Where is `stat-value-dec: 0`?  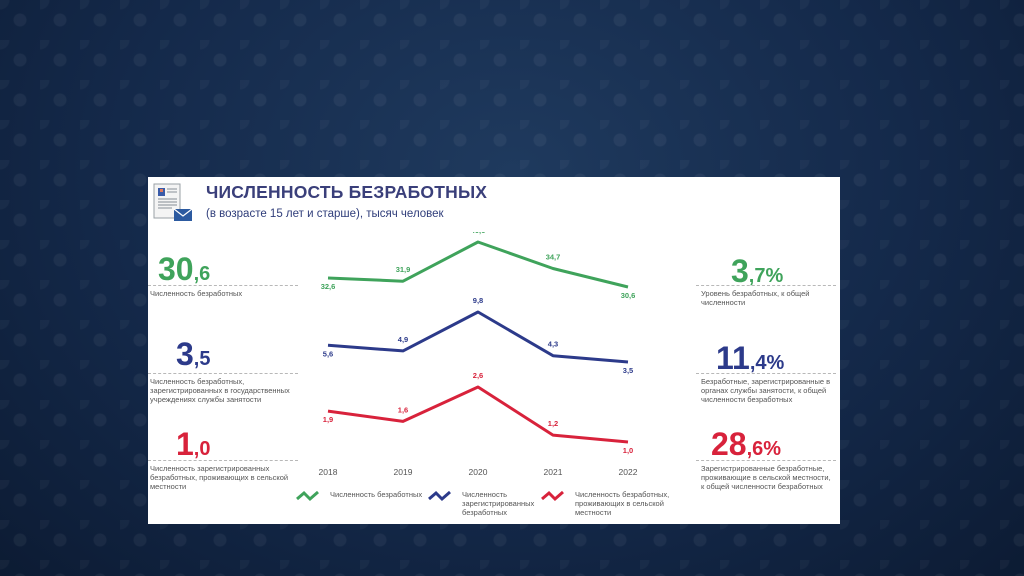 stat-value-dec: 0 is located at coordinates (205, 449).